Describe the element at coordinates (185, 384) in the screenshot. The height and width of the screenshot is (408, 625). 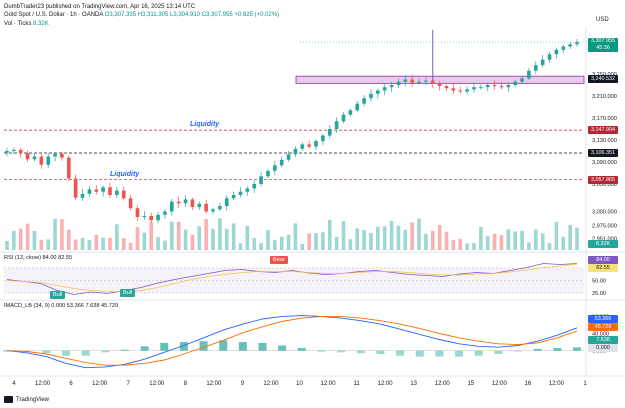
I see `time-tick-label: 8` at that location.